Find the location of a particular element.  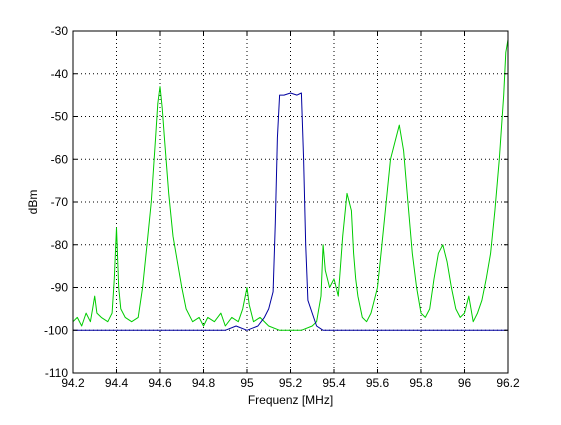

x-tick-label: 94.8 is located at coordinates (204, 383).